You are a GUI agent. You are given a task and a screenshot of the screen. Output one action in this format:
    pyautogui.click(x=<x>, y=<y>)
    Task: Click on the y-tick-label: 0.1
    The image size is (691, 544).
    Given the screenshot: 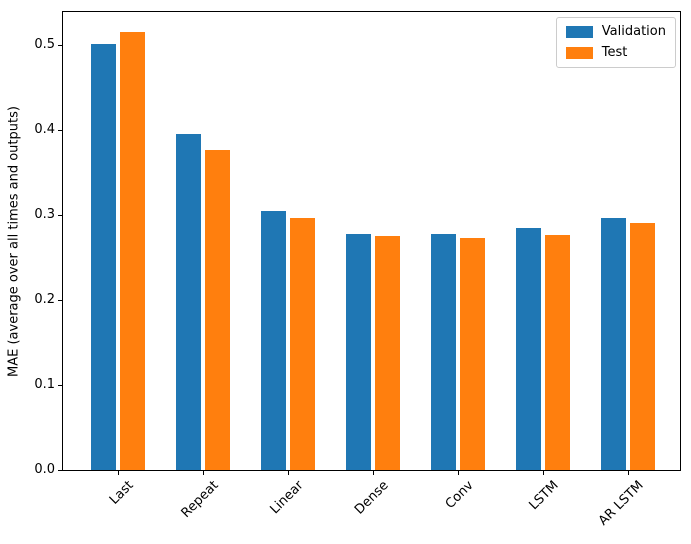 What is the action you would take?
    pyautogui.click(x=44, y=385)
    